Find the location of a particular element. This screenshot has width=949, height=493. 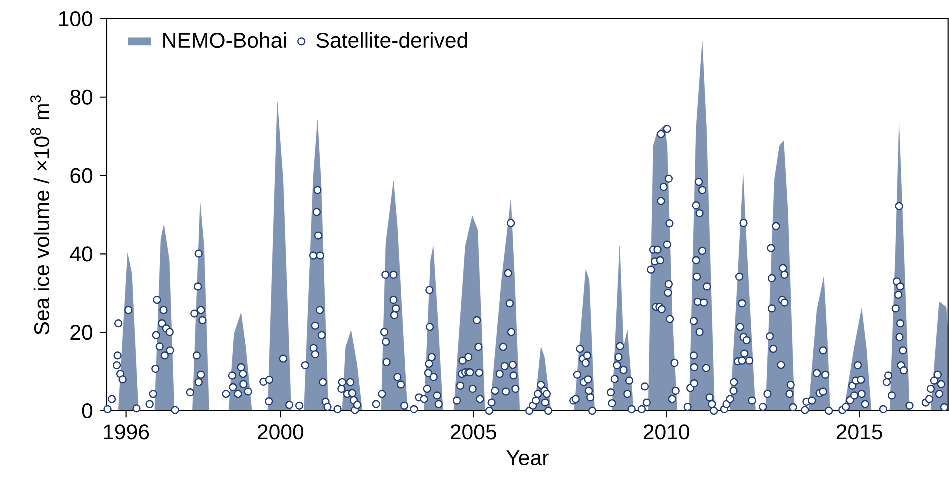

x-tick-label: 2005 is located at coordinates (473, 432).